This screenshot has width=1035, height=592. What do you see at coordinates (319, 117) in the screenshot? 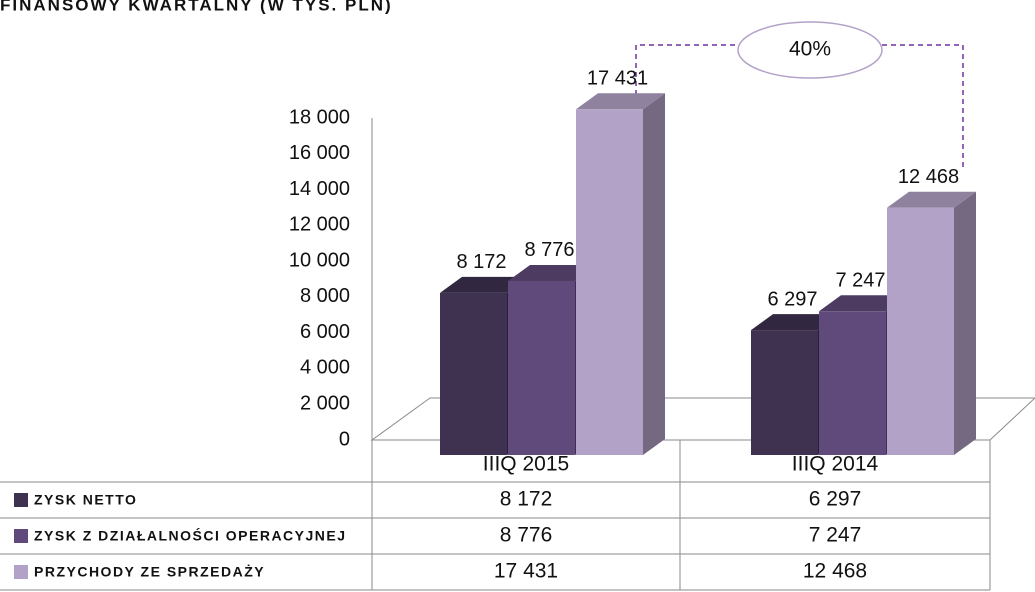
I see `y-tick-label: 18 000` at bounding box center [319, 117].